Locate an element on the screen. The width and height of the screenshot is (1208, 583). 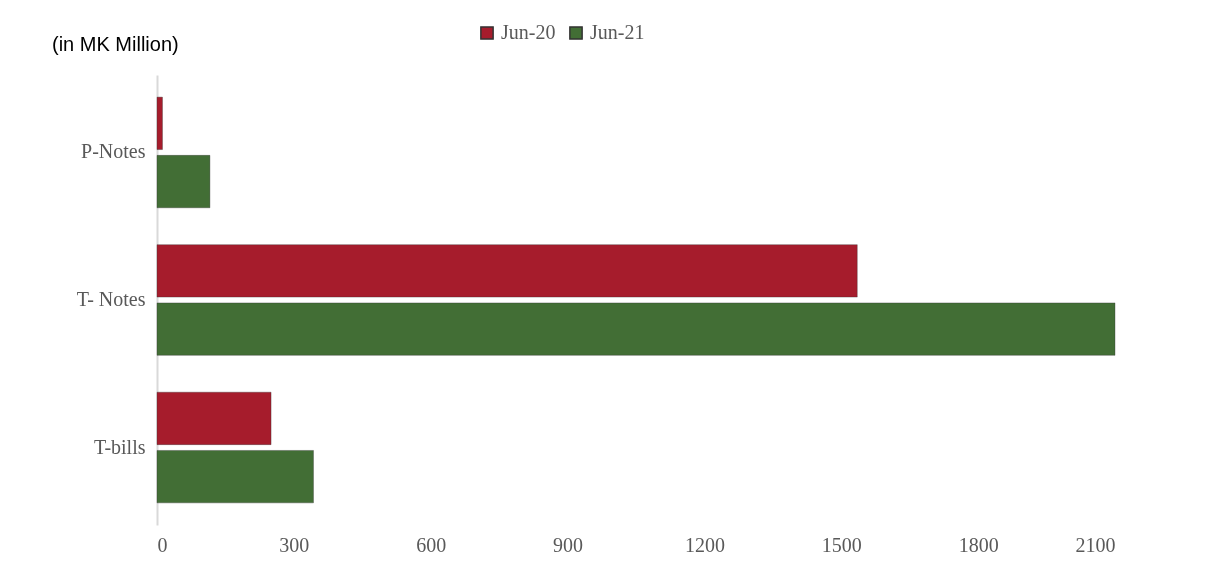
x-tick-label: 0 is located at coordinates (162, 544).